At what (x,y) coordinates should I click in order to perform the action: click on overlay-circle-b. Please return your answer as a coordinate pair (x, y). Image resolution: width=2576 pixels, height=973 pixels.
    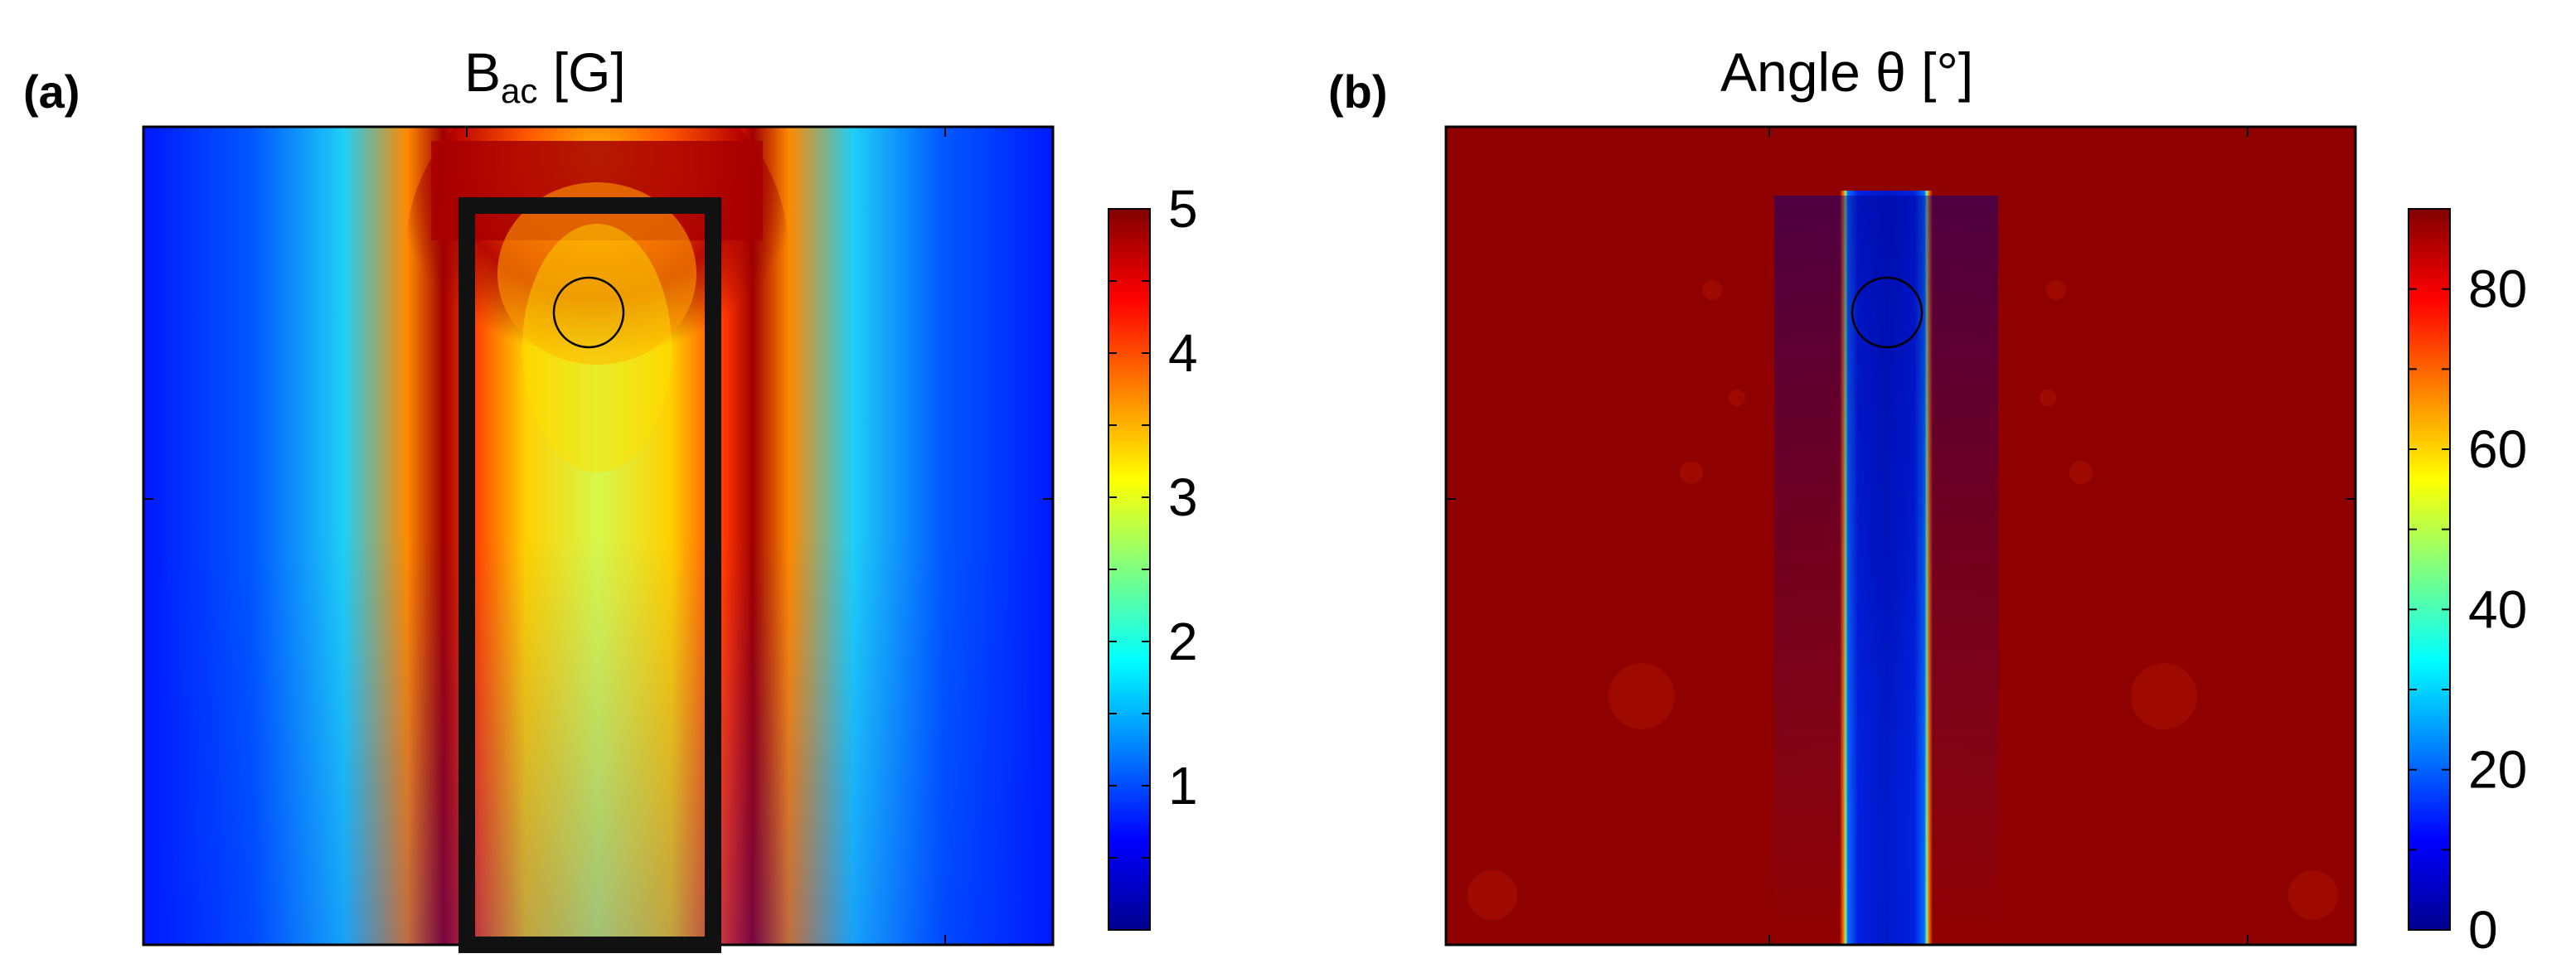
    Looking at the image, I should click on (1887, 312).